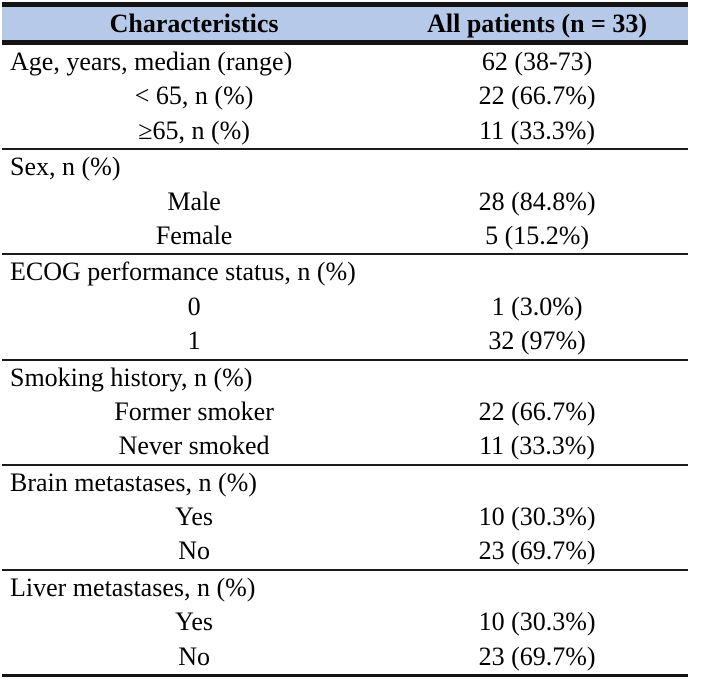 This screenshot has width=705, height=697. I want to click on table-row: 1 32 (97%), so click(345, 341).